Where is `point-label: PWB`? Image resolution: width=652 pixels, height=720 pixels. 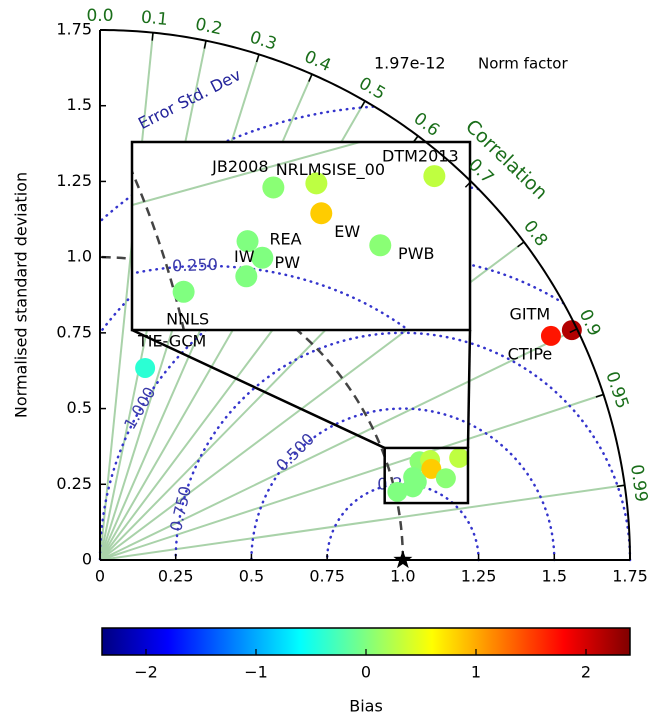 point-label: PWB is located at coordinates (416, 253).